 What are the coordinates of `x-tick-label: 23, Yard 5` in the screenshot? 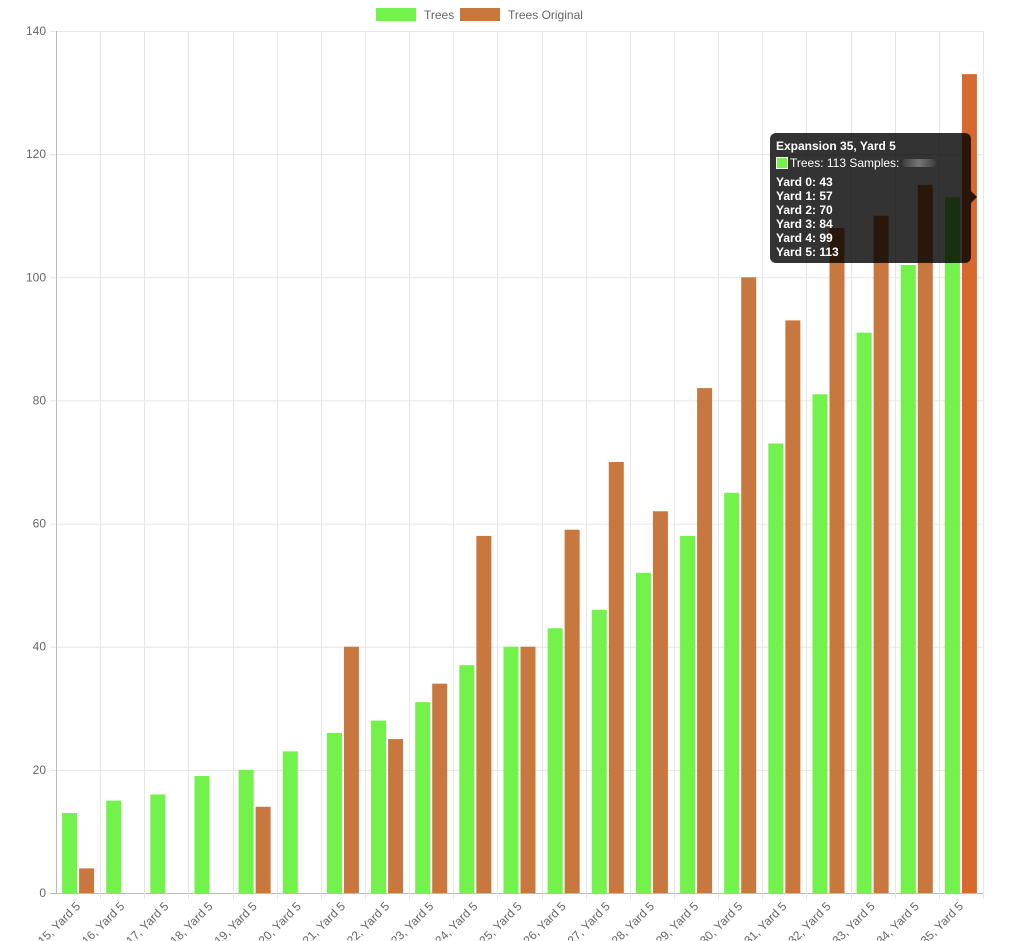 It's located at (412, 920).